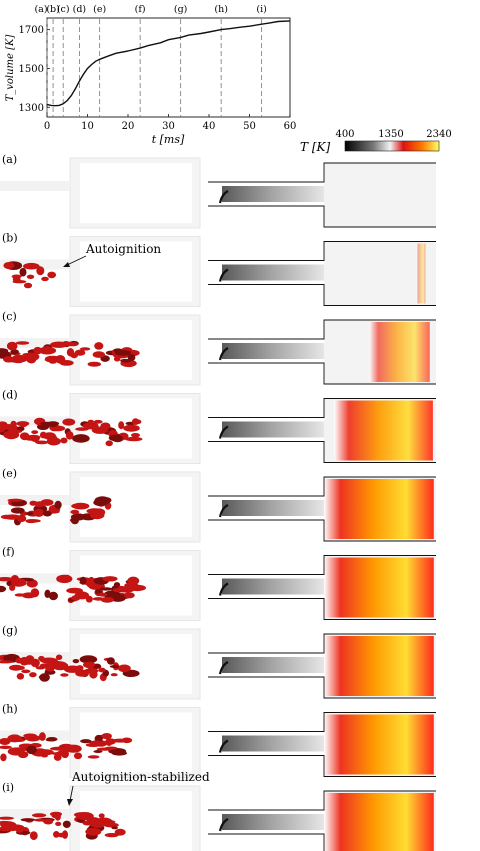 Image resolution: width=480 pixels, height=851 pixels. I want to click on temperature-colorbar: T [K] 400 1350 2340, so click(376, 141).